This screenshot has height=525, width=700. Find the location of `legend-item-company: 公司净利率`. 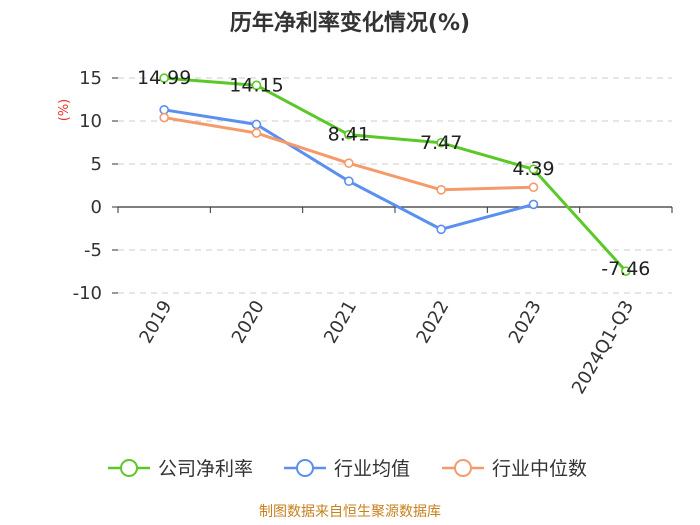

legend-item-company: 公司净利率 is located at coordinates (180, 469).